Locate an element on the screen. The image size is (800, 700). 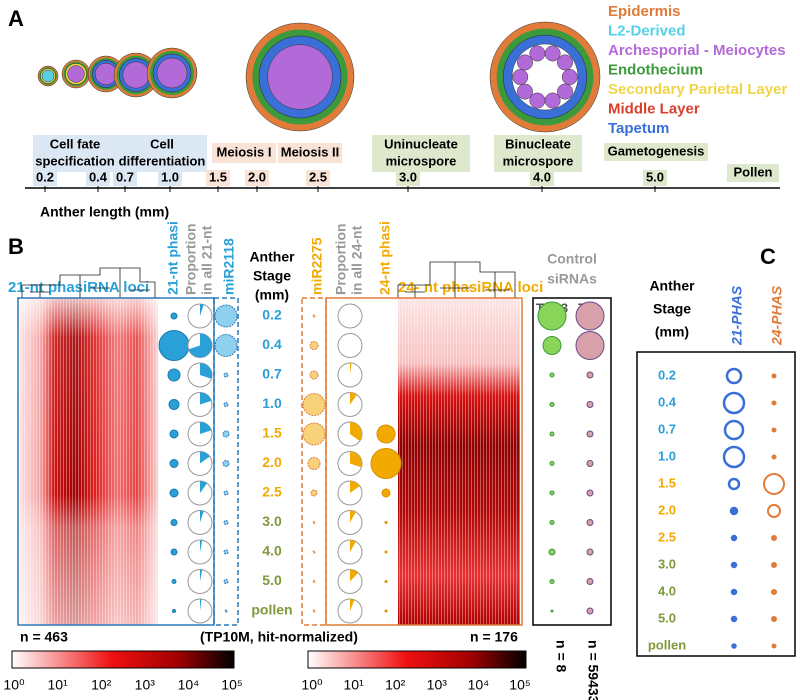
phase-label: Meiosis I is located at coordinates (244, 151).